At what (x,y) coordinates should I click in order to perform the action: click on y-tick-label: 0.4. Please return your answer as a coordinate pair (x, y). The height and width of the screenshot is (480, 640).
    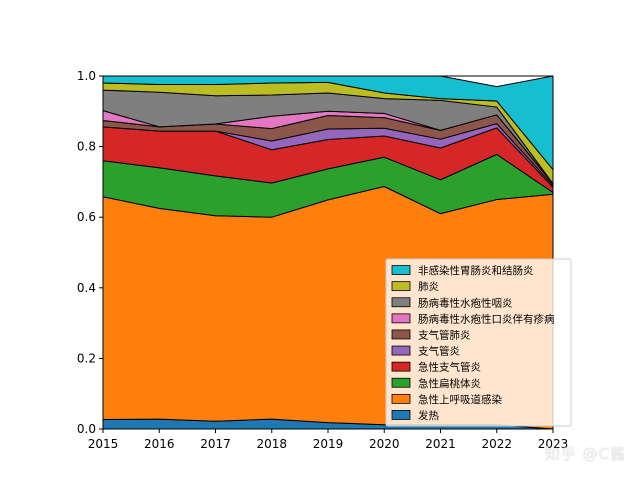
    Looking at the image, I should click on (86, 288).